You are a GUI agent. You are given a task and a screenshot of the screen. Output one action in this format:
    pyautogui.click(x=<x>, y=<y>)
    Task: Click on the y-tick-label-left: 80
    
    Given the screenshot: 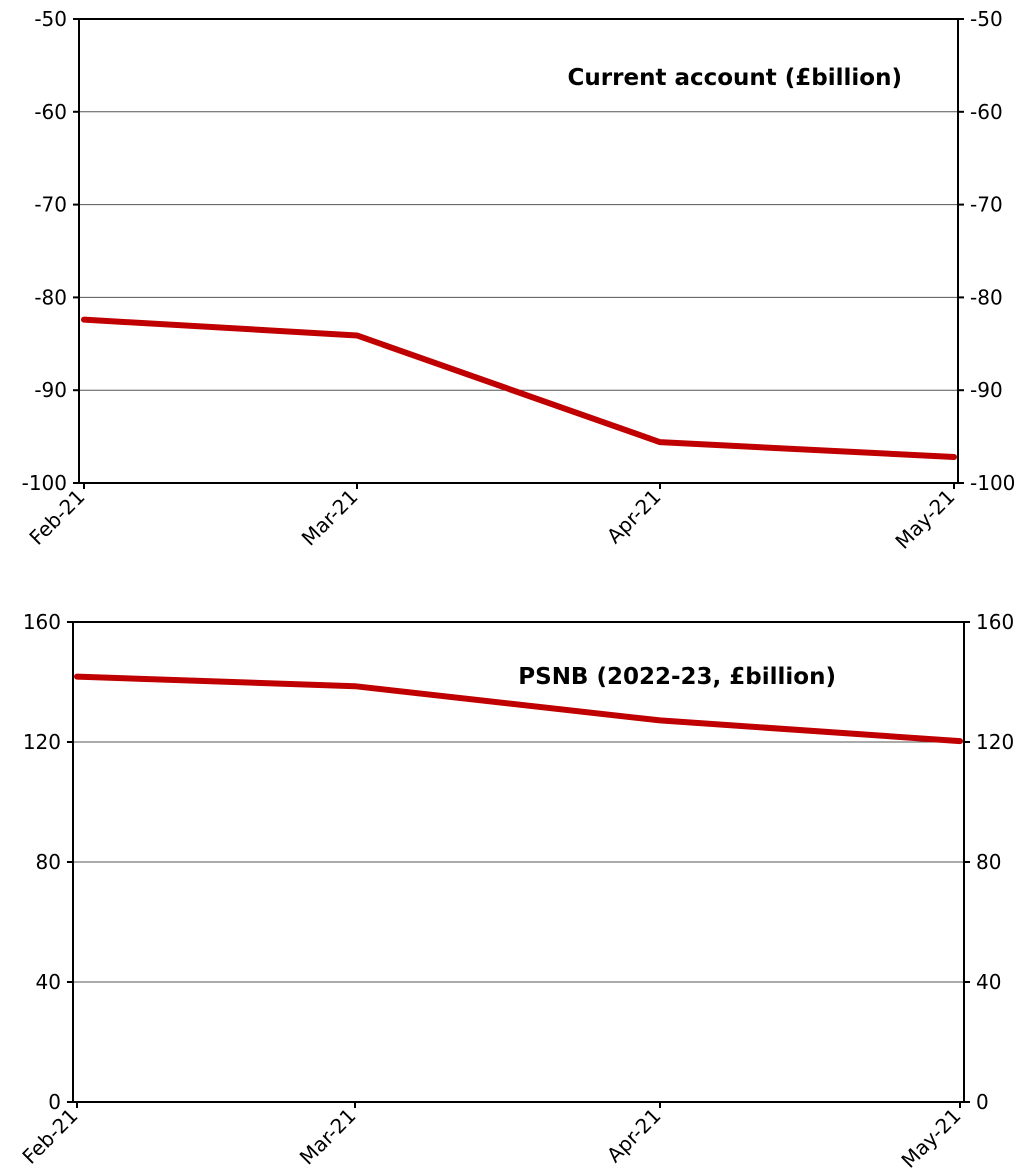 What is the action you would take?
    pyautogui.click(x=48, y=862)
    